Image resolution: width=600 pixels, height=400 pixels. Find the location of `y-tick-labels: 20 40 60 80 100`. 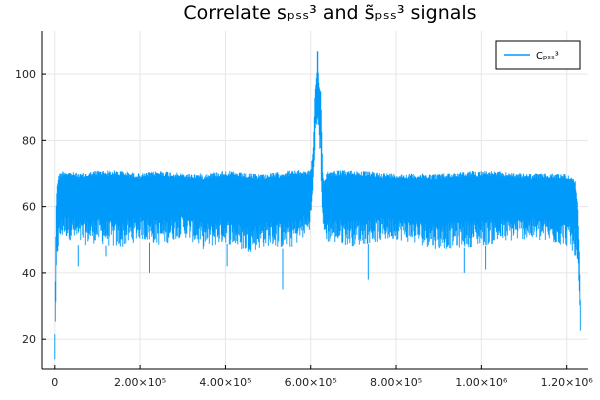

y-tick-labels: 20 40 60 80 100 is located at coordinates (25, 207).